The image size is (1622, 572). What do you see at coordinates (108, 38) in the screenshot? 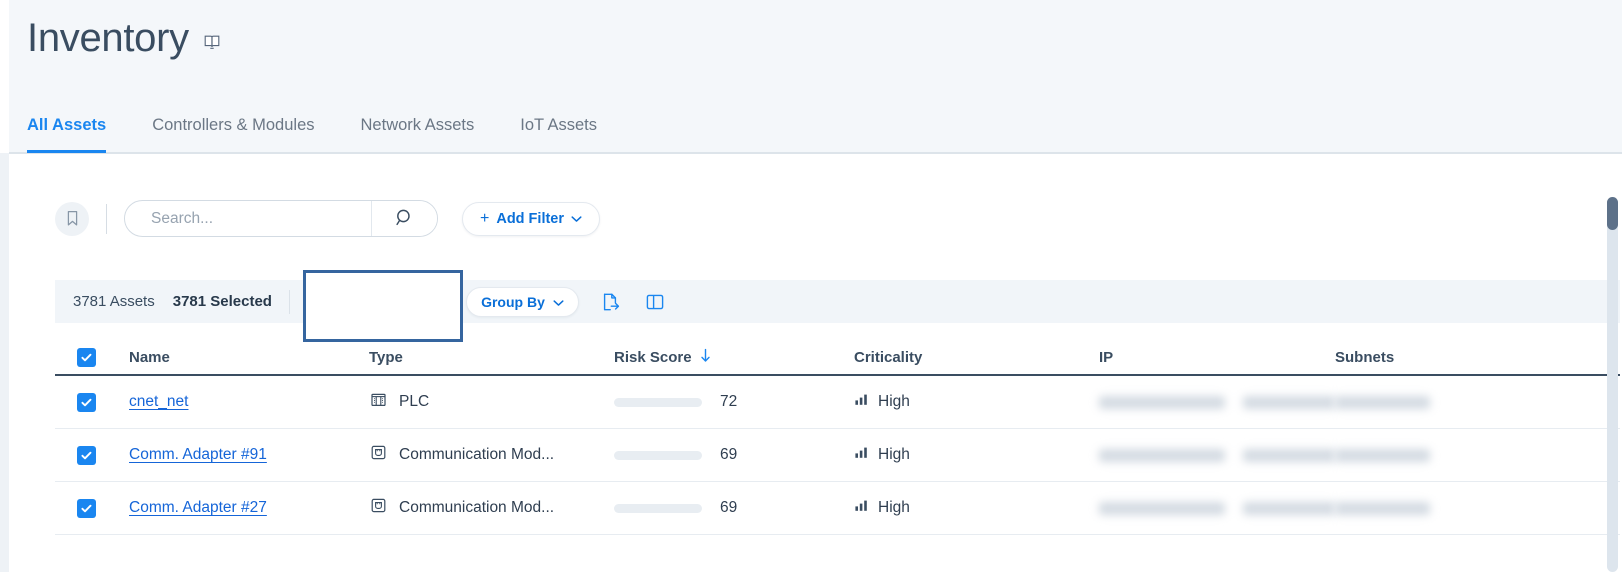
I see `page-title: Inventory` at bounding box center [108, 38].